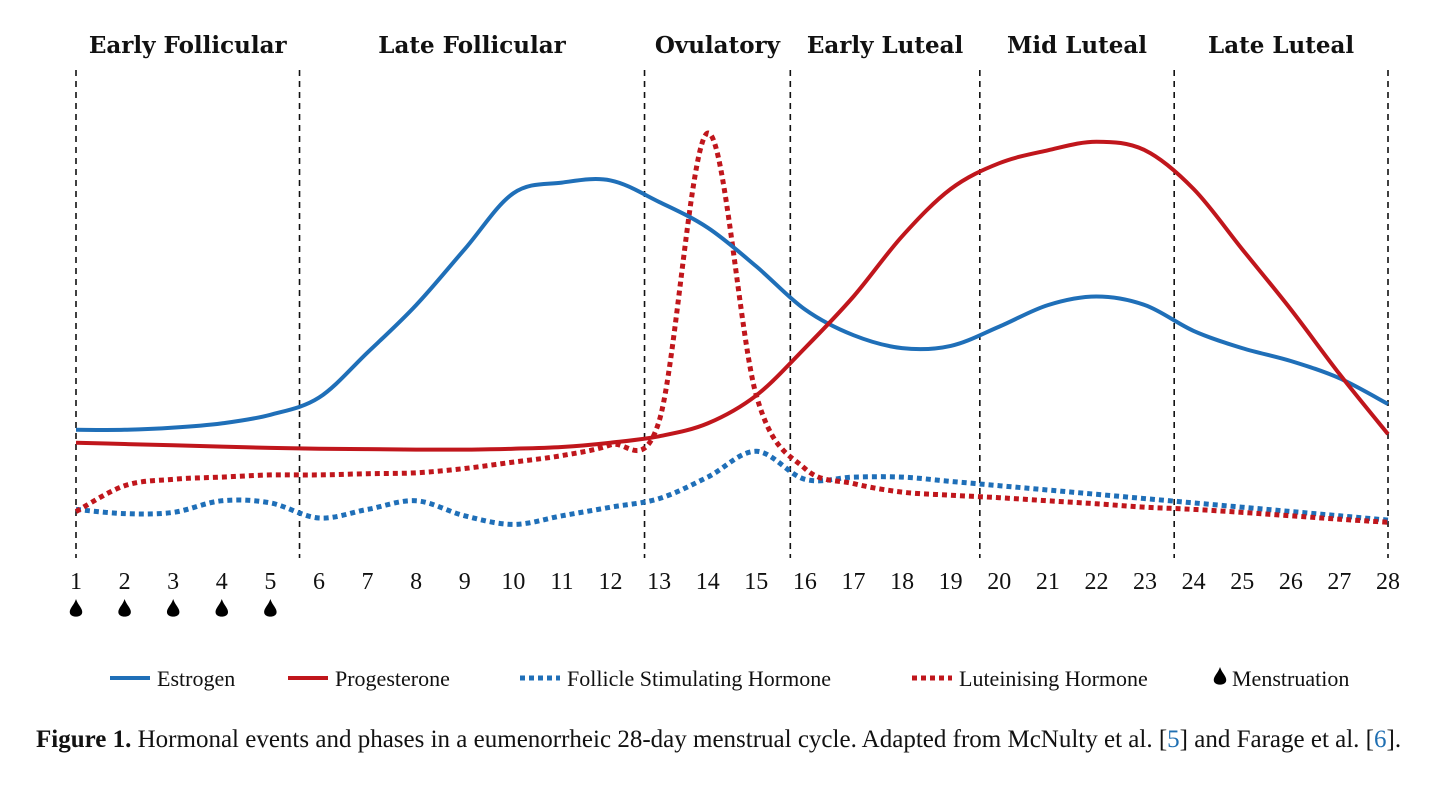  I want to click on x-tick-label-1: 1, so click(76, 582).